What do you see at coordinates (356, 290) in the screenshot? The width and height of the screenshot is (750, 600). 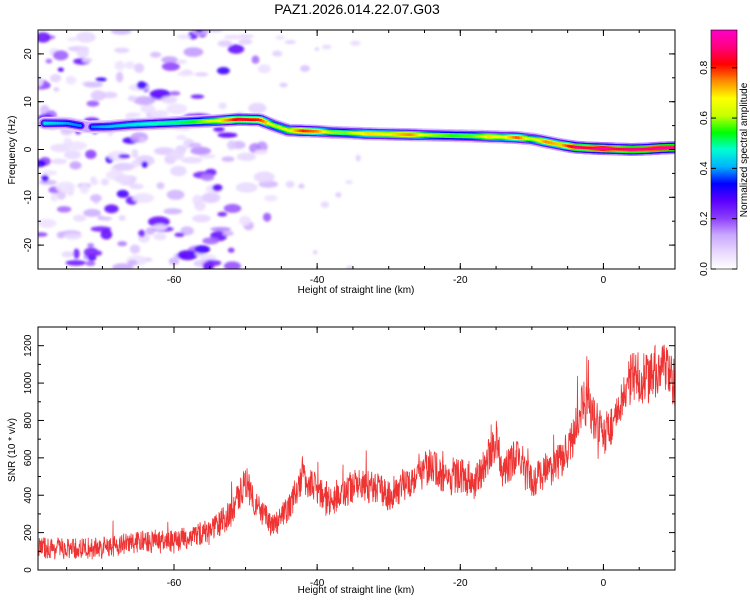 I see `spectrogram-x-label: Height of straight line (km)` at bounding box center [356, 290].